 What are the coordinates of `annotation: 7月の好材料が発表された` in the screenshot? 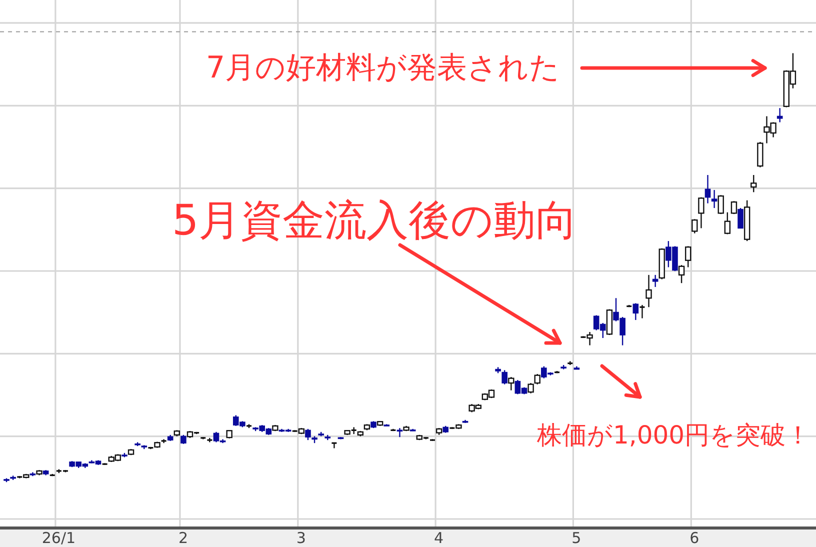 It's located at (383, 68).